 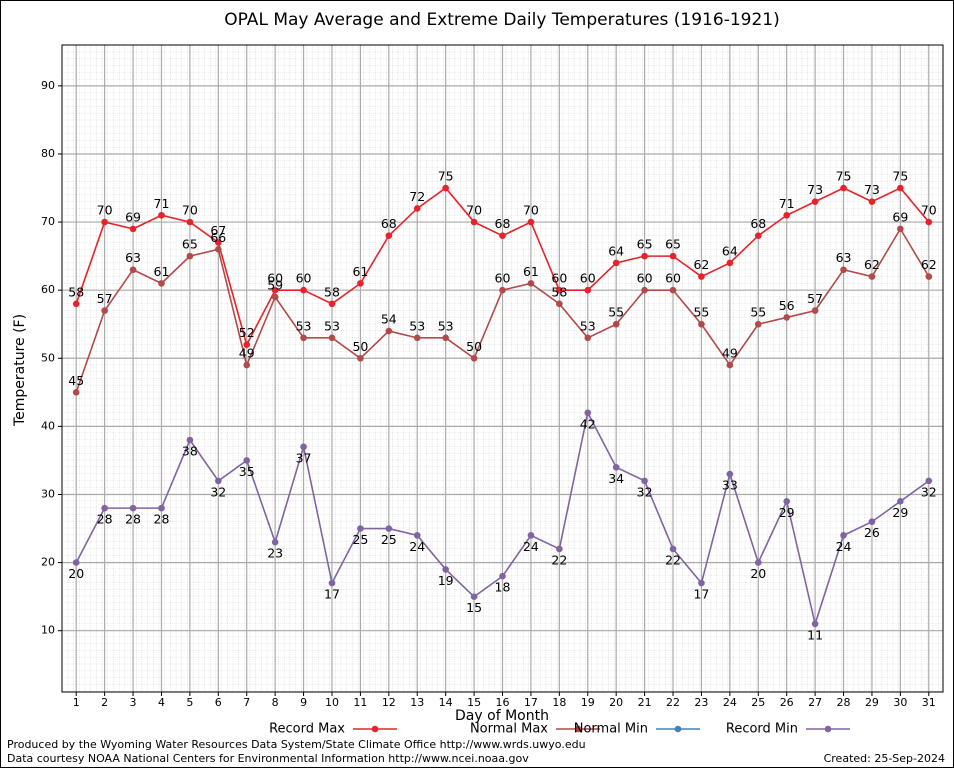 I want to click on y-tick-label: 10, so click(x=48, y=630).